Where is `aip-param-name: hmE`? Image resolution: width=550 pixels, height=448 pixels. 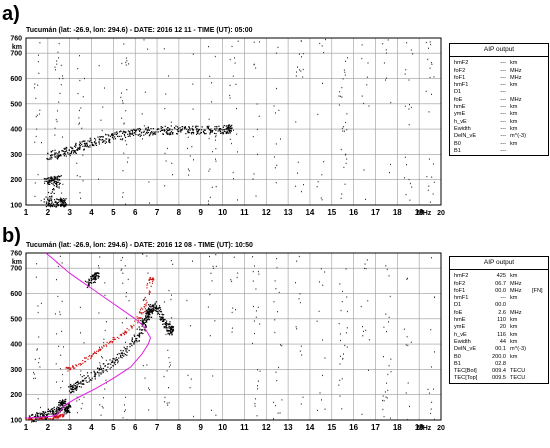 aip-param-name: hmE is located at coordinates (460, 320).